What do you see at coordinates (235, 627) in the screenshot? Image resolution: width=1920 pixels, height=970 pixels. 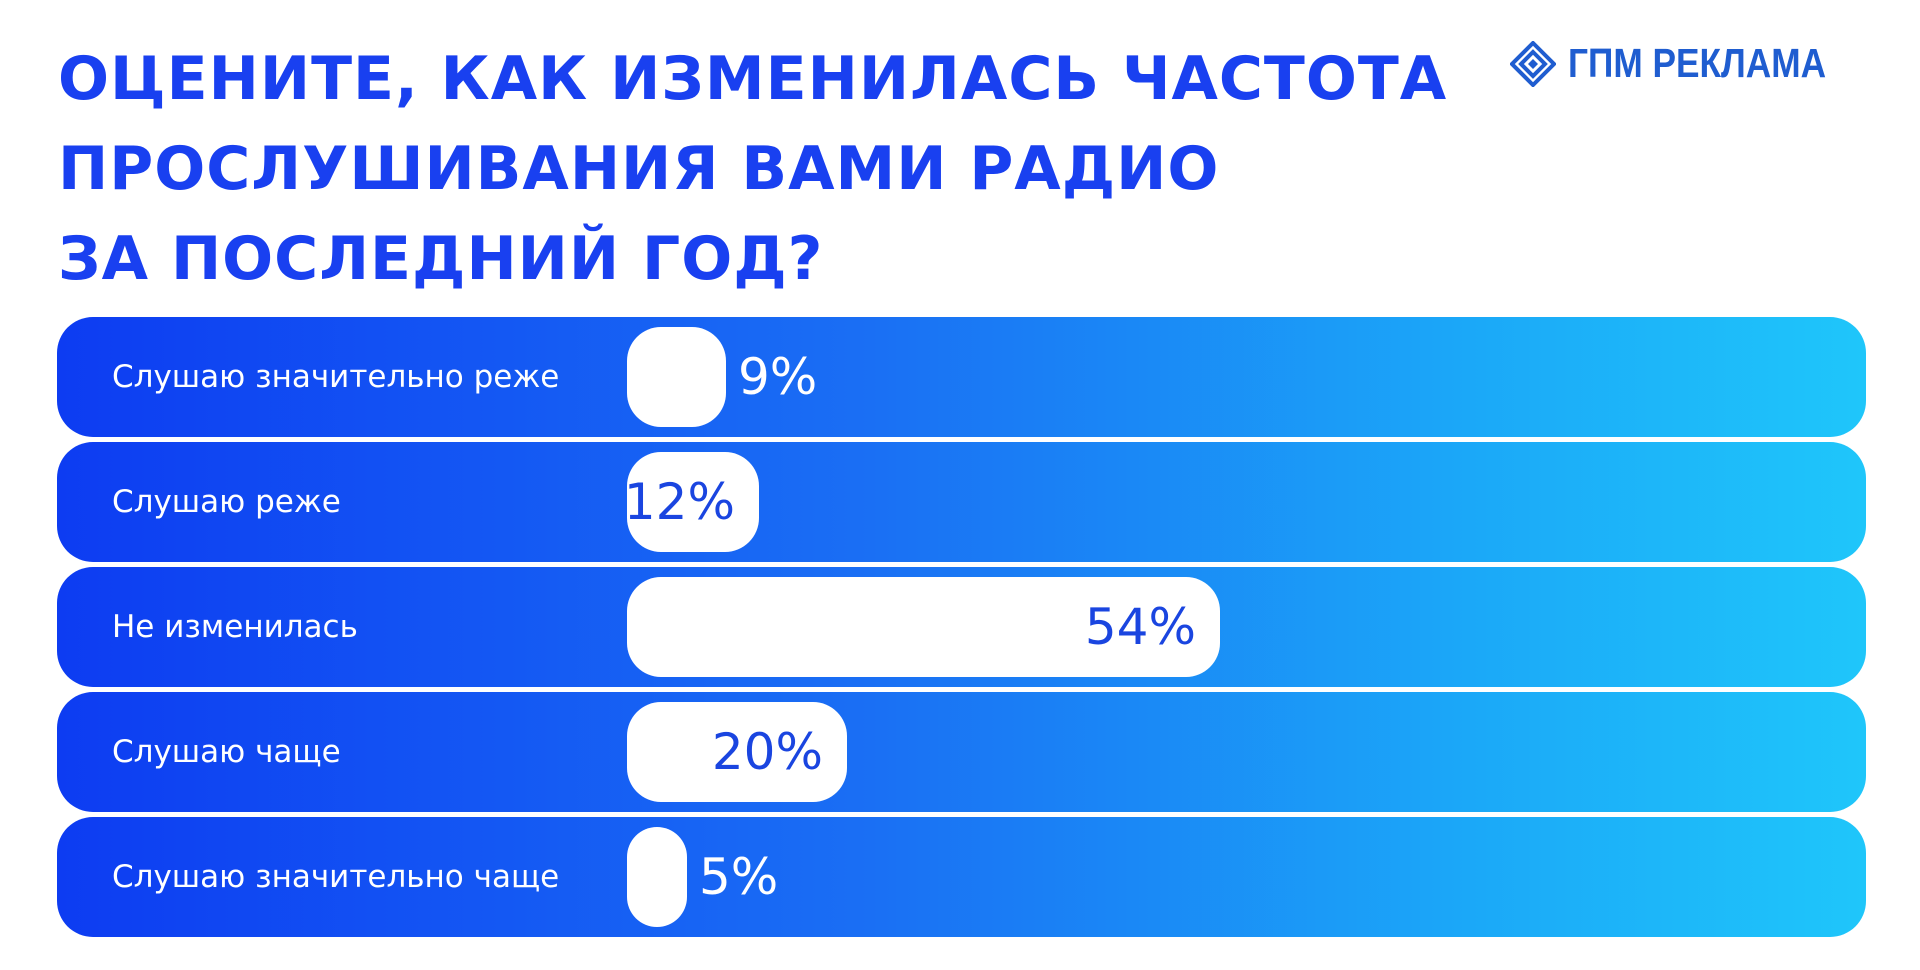 I see `category-label: Не изменилась` at bounding box center [235, 627].